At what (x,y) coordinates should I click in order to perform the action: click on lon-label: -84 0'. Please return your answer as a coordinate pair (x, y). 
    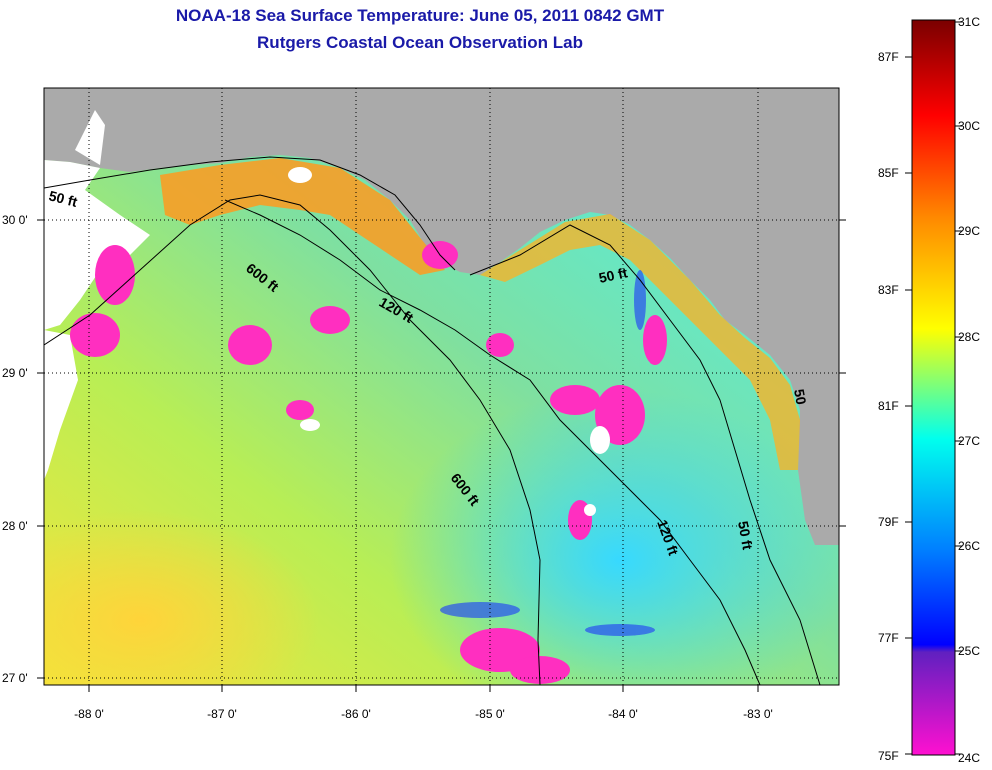
    Looking at the image, I should click on (623, 714).